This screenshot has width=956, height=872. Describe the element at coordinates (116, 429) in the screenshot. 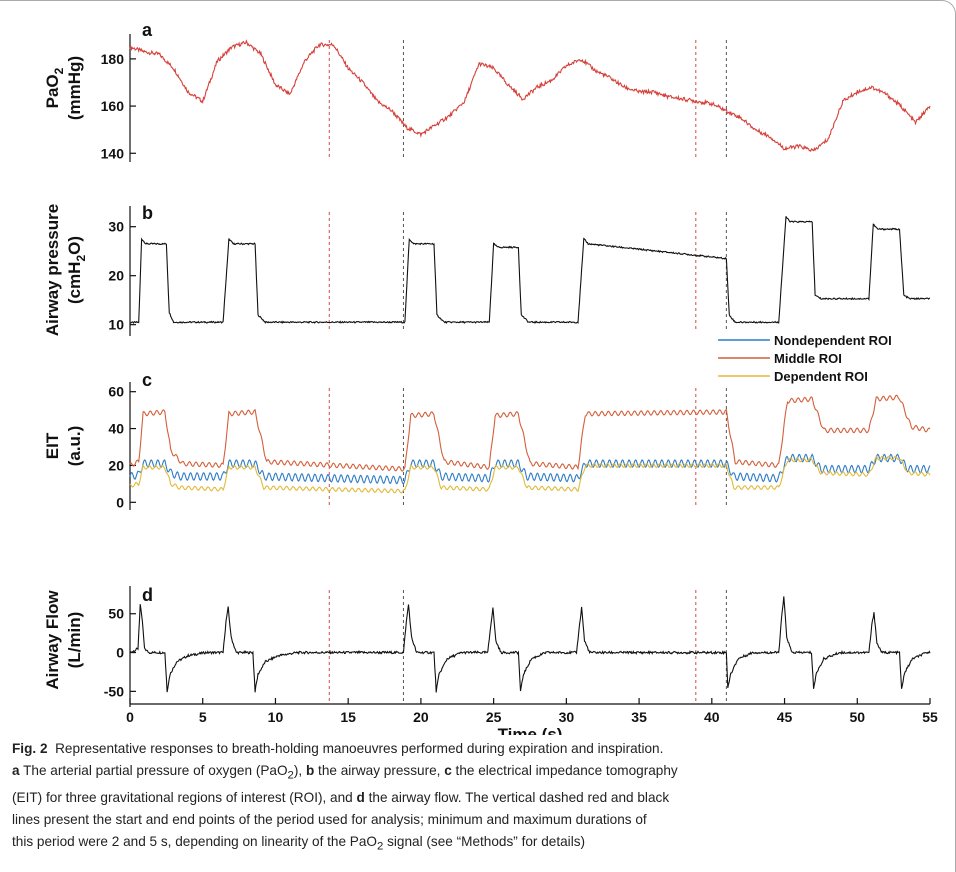

I see `y-tick-label: 40` at that location.